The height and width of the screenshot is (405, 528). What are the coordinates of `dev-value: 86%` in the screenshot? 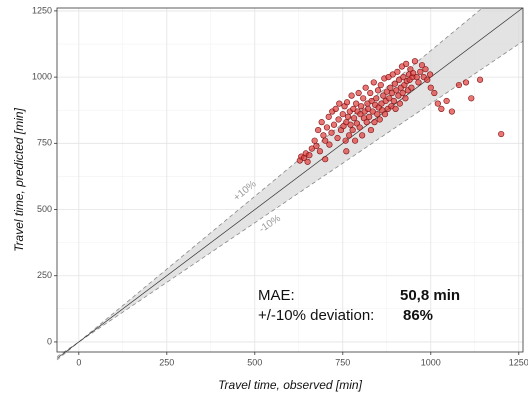 It's located at (418, 315).